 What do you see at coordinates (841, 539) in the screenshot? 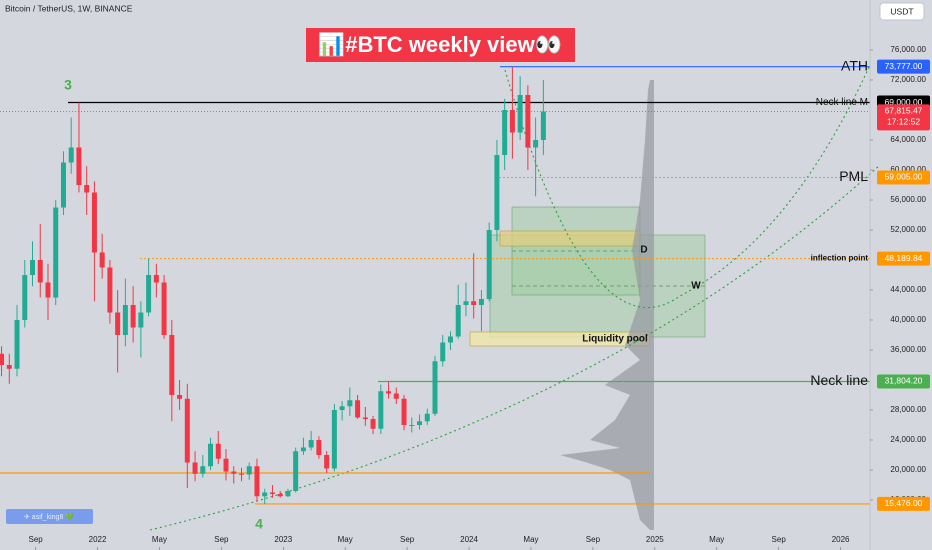
I see `x-tick-label: 2026` at bounding box center [841, 539].